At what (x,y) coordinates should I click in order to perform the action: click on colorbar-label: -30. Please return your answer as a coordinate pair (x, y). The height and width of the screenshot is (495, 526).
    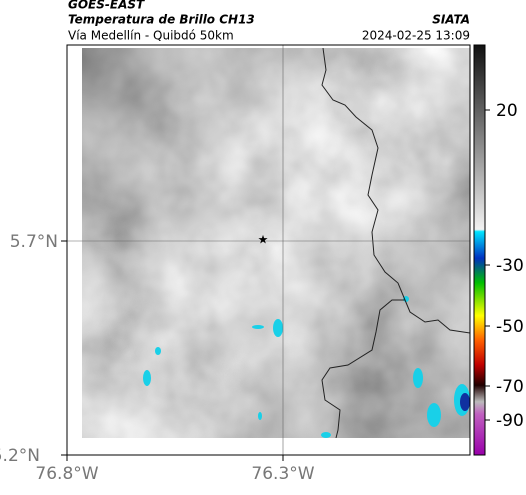
    Looking at the image, I should click on (510, 266).